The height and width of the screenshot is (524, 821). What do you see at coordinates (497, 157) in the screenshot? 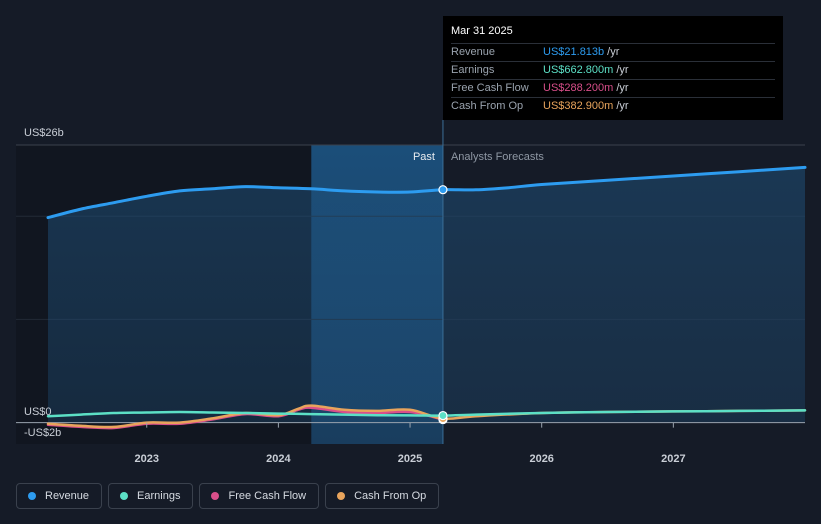
I see `forecast-label: Analysts Forecasts` at bounding box center [497, 157].